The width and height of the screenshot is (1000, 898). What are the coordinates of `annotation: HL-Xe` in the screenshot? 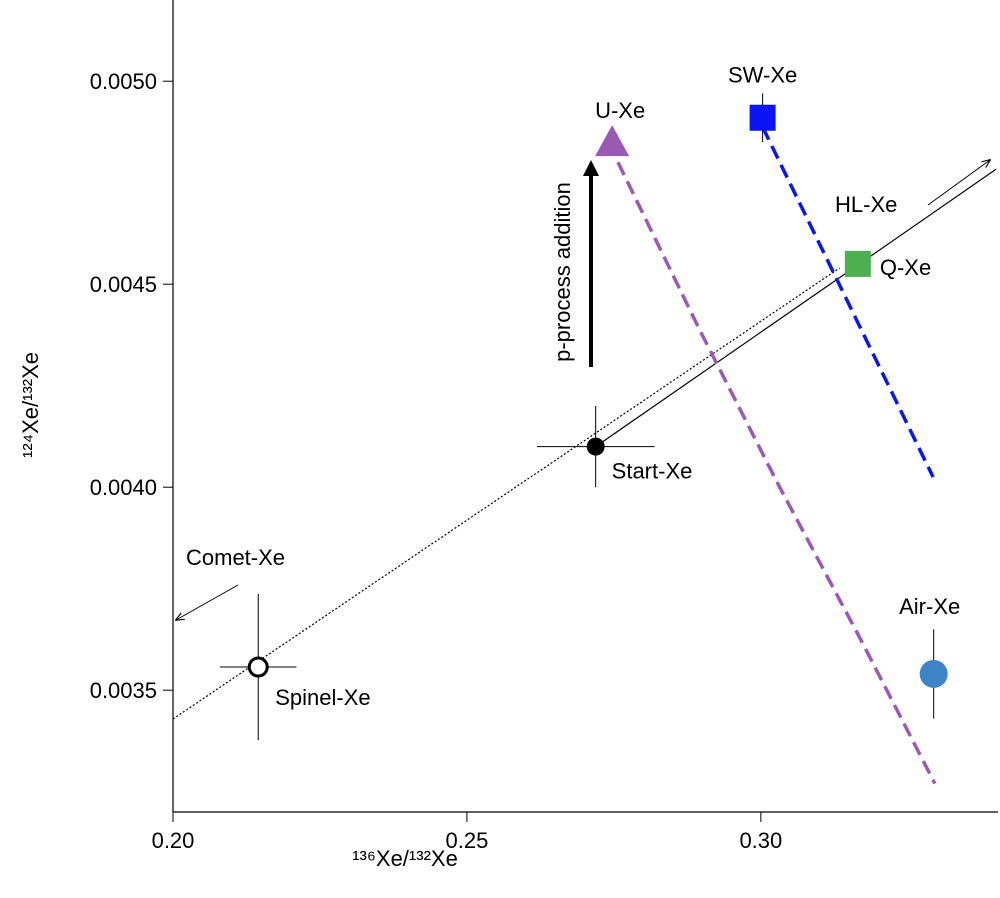 It's located at (866, 204).